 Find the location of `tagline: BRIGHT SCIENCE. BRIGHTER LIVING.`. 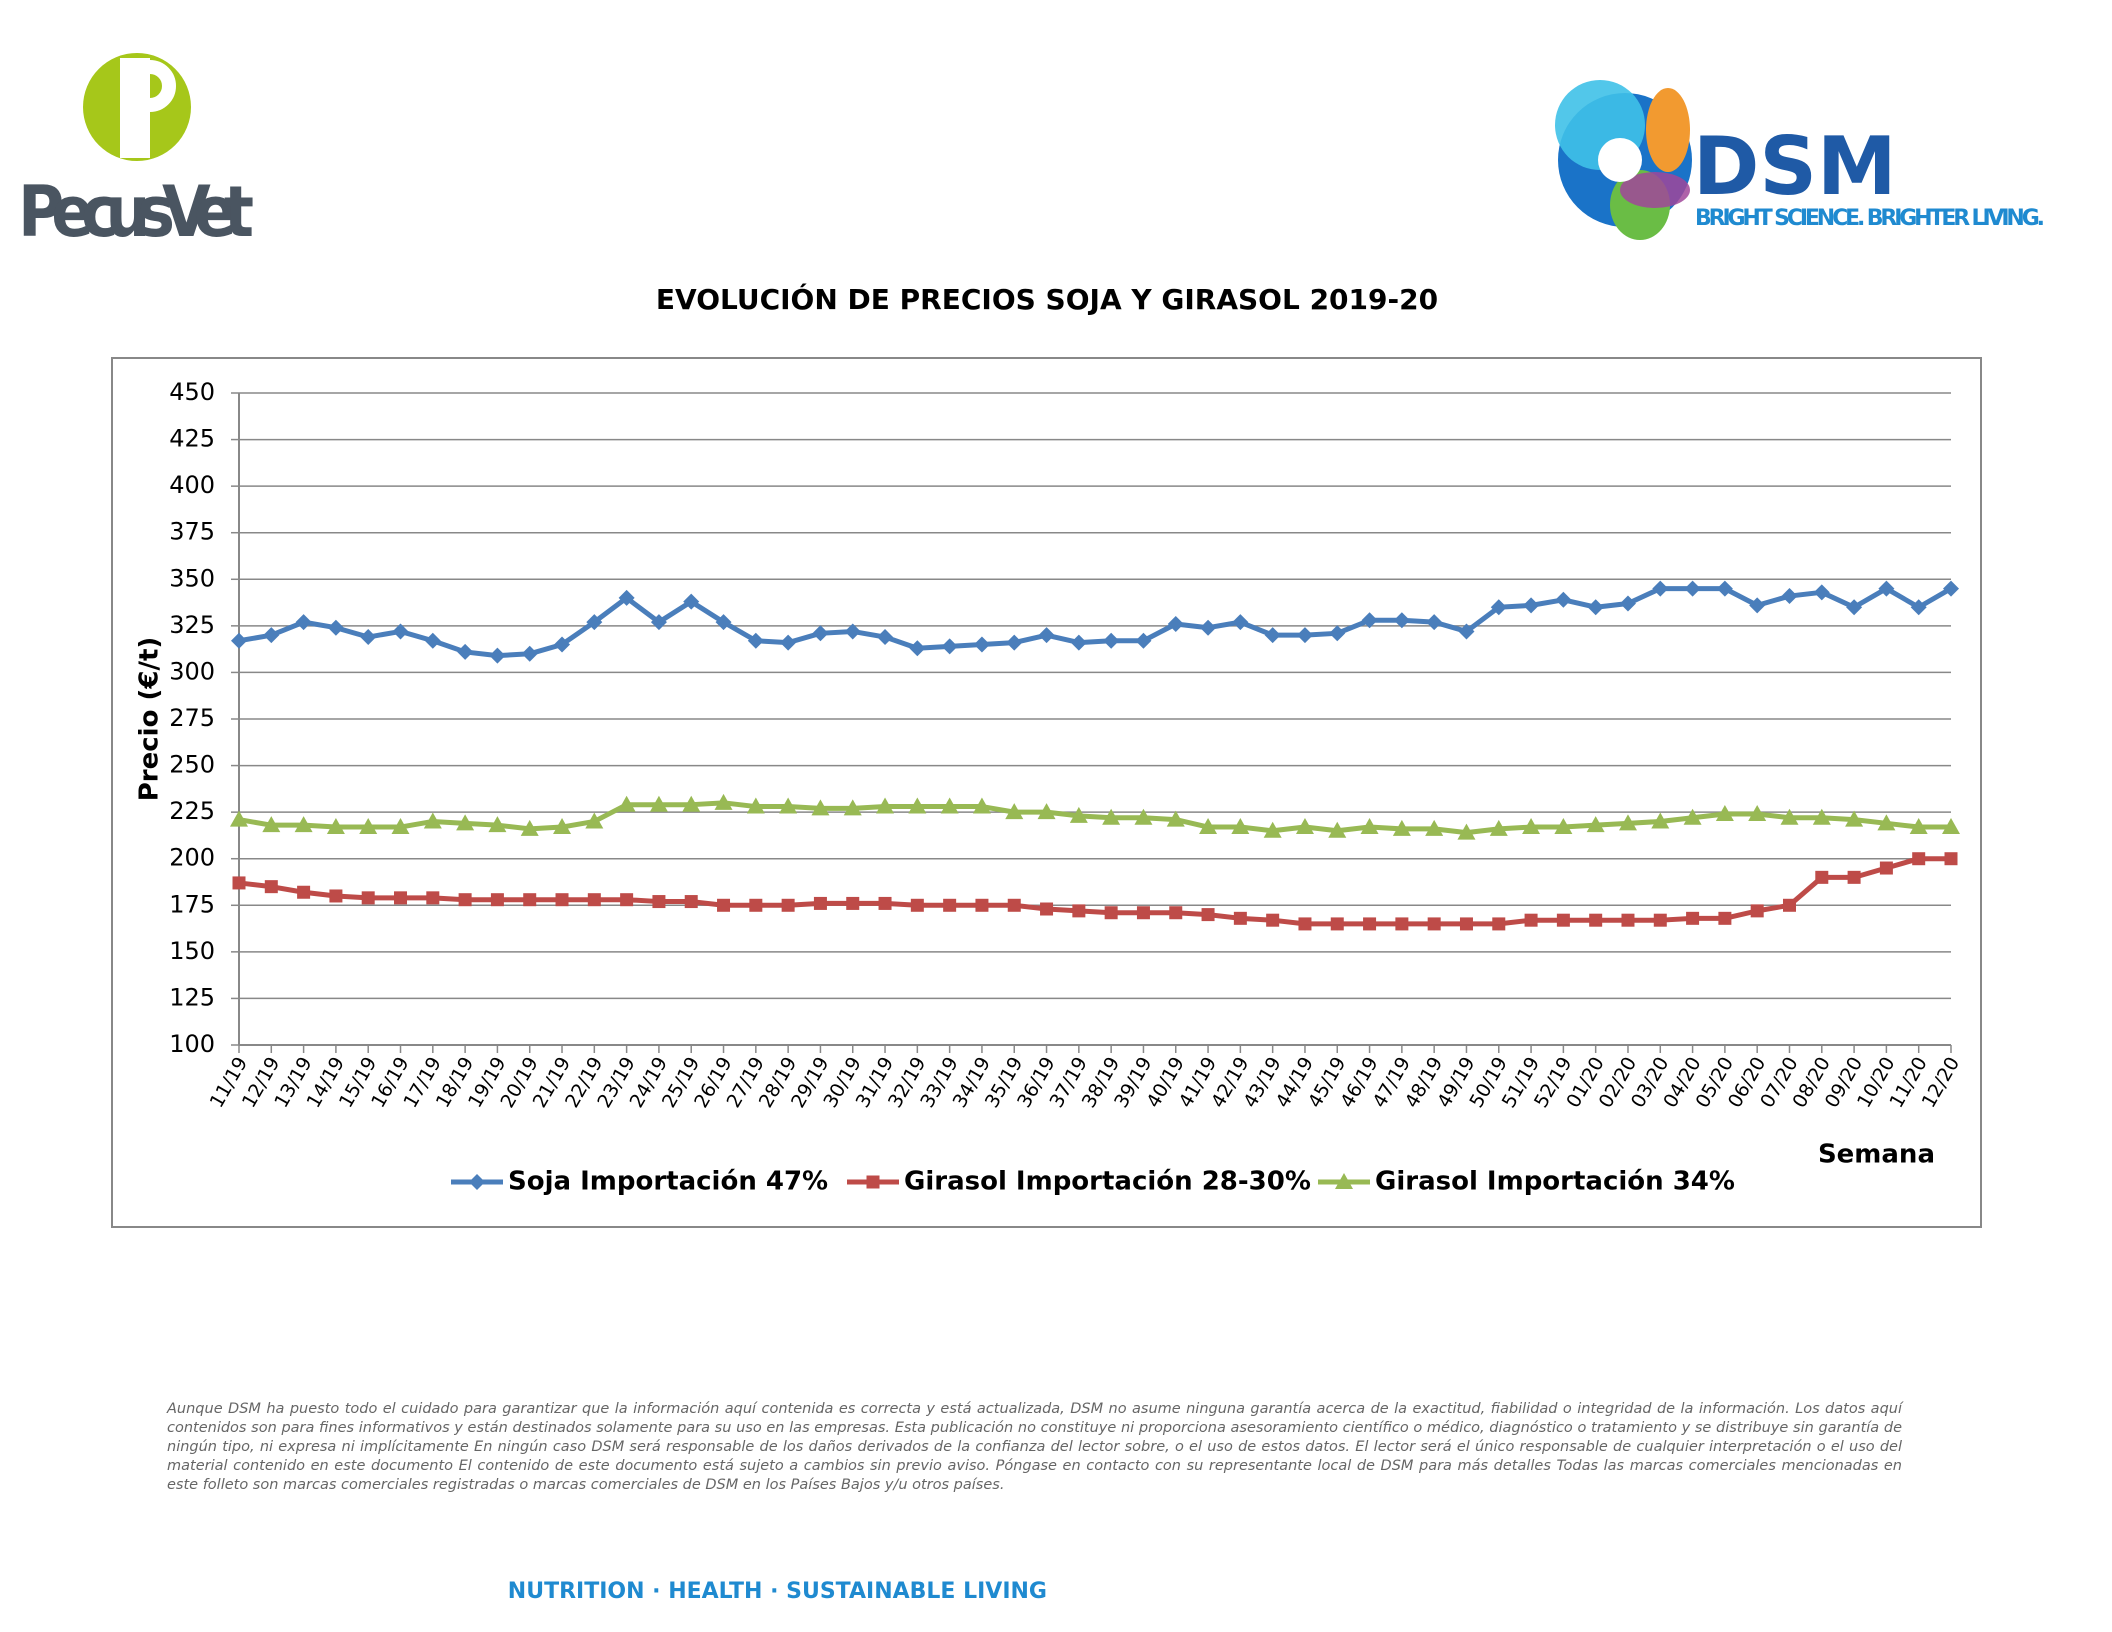

tagline: BRIGHT SCIENCE. BRIGHTER LIVING. is located at coordinates (1870, 218).